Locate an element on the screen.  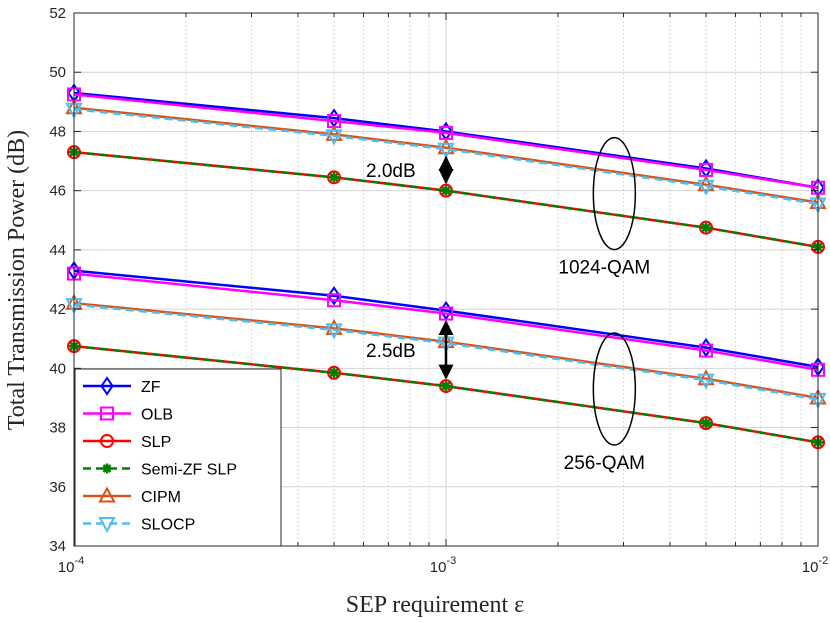
y-tick-label: 46 is located at coordinates (57, 191).